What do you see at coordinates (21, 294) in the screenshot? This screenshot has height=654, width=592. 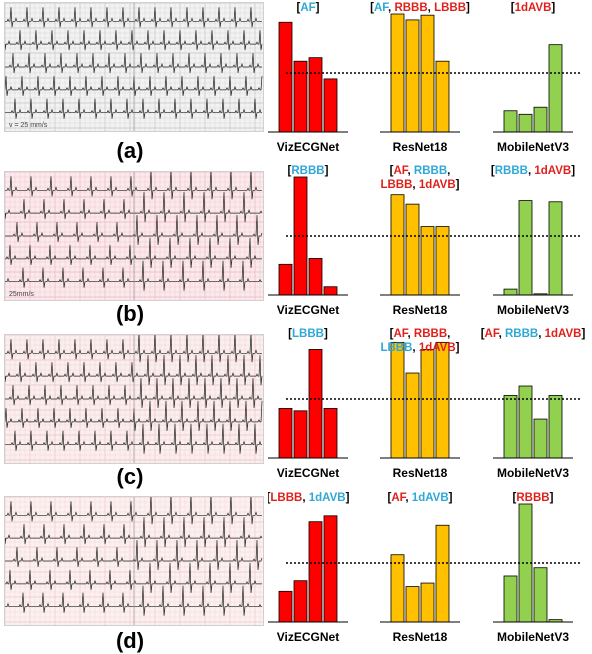 I see `ecg-caption: 25mm/s` at bounding box center [21, 294].